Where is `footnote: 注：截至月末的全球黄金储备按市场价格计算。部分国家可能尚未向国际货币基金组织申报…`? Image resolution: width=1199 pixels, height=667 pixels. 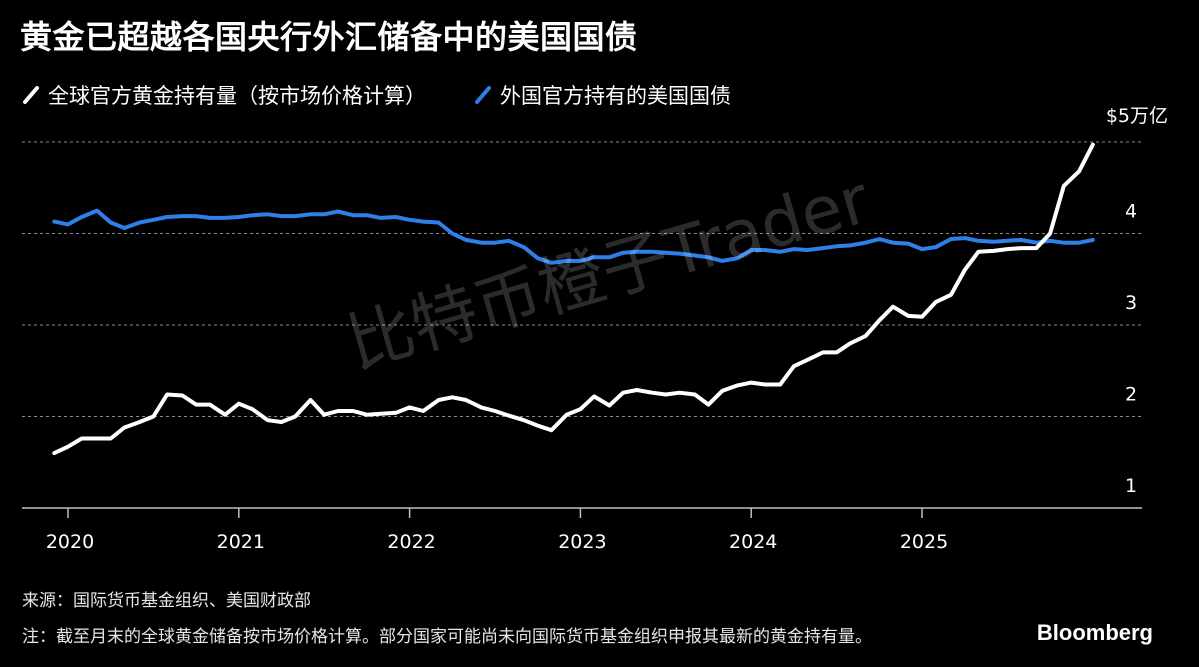 footnote: 注：截至月末的全球黄金储备按市场价格计算。部分国家可能尚未向国际货币基金组织申报… is located at coordinates (447, 637).